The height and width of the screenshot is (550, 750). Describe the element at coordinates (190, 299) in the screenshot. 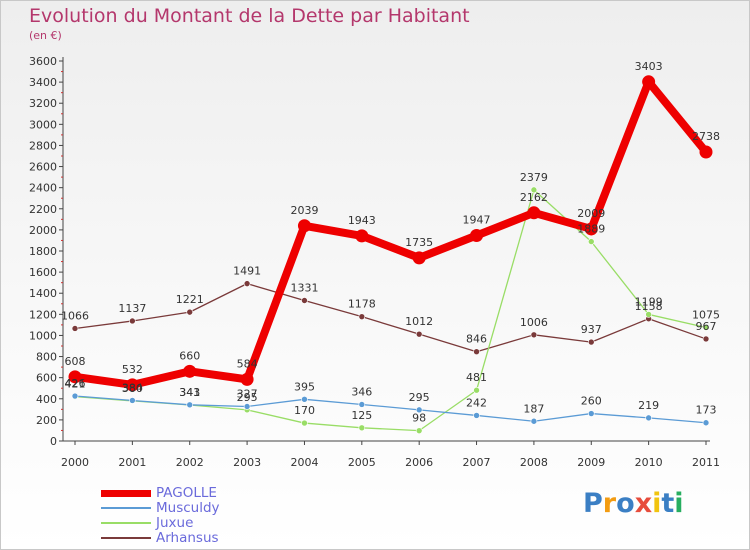

I see `data-label-arhansus: 1221` at that location.